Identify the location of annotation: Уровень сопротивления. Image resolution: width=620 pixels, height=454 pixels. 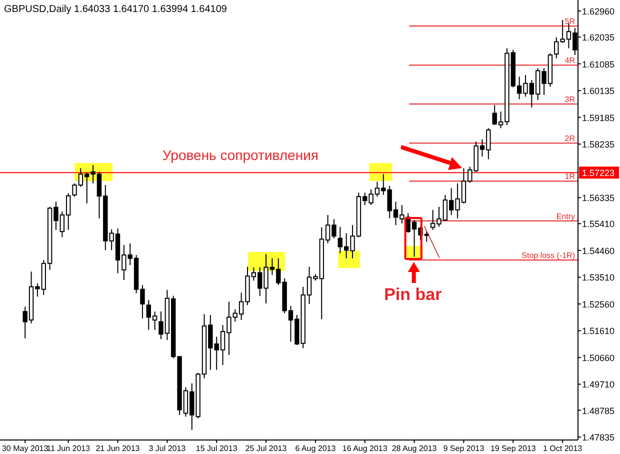
(240, 155).